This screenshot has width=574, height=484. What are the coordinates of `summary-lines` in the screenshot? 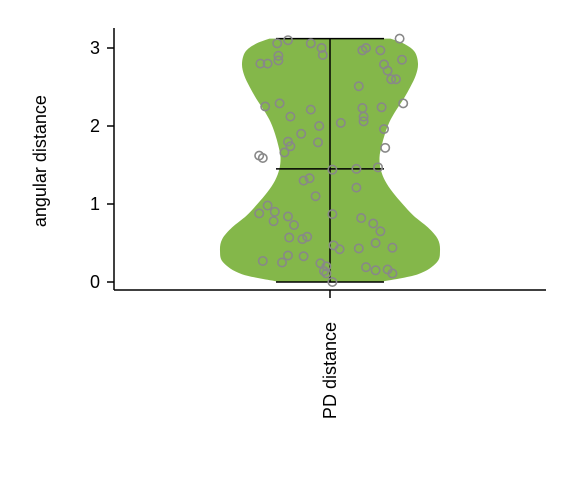 It's located at (330, 160).